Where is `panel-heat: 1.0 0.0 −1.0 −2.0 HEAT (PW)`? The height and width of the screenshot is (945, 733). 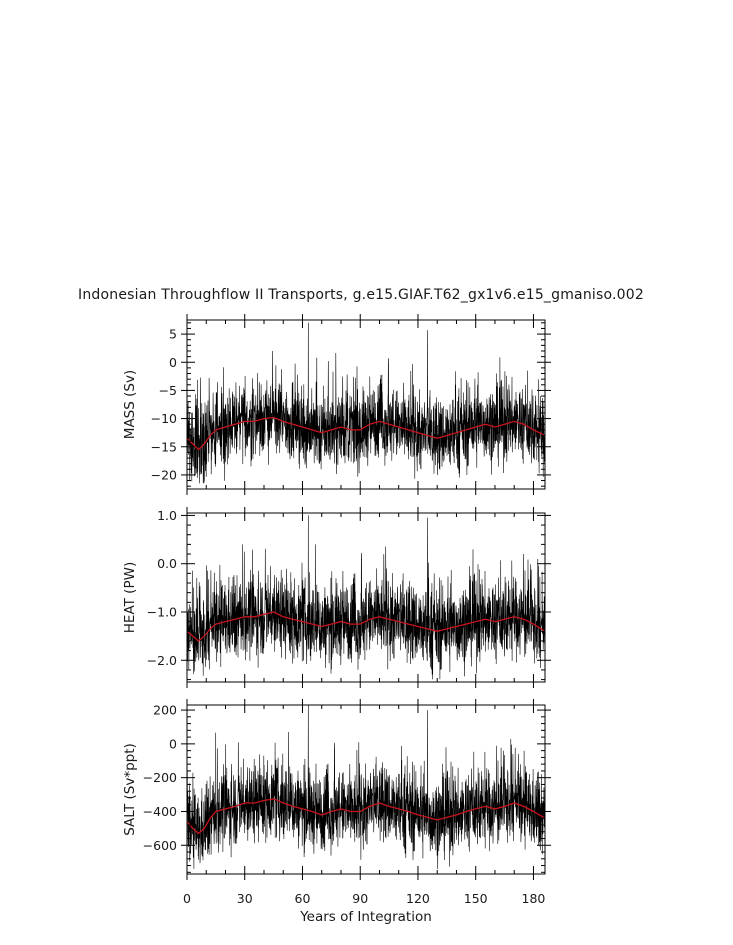
panel-heat: 1.0 0.0 −1.0 −2.0 HEAT (PW) is located at coordinates (336, 597).